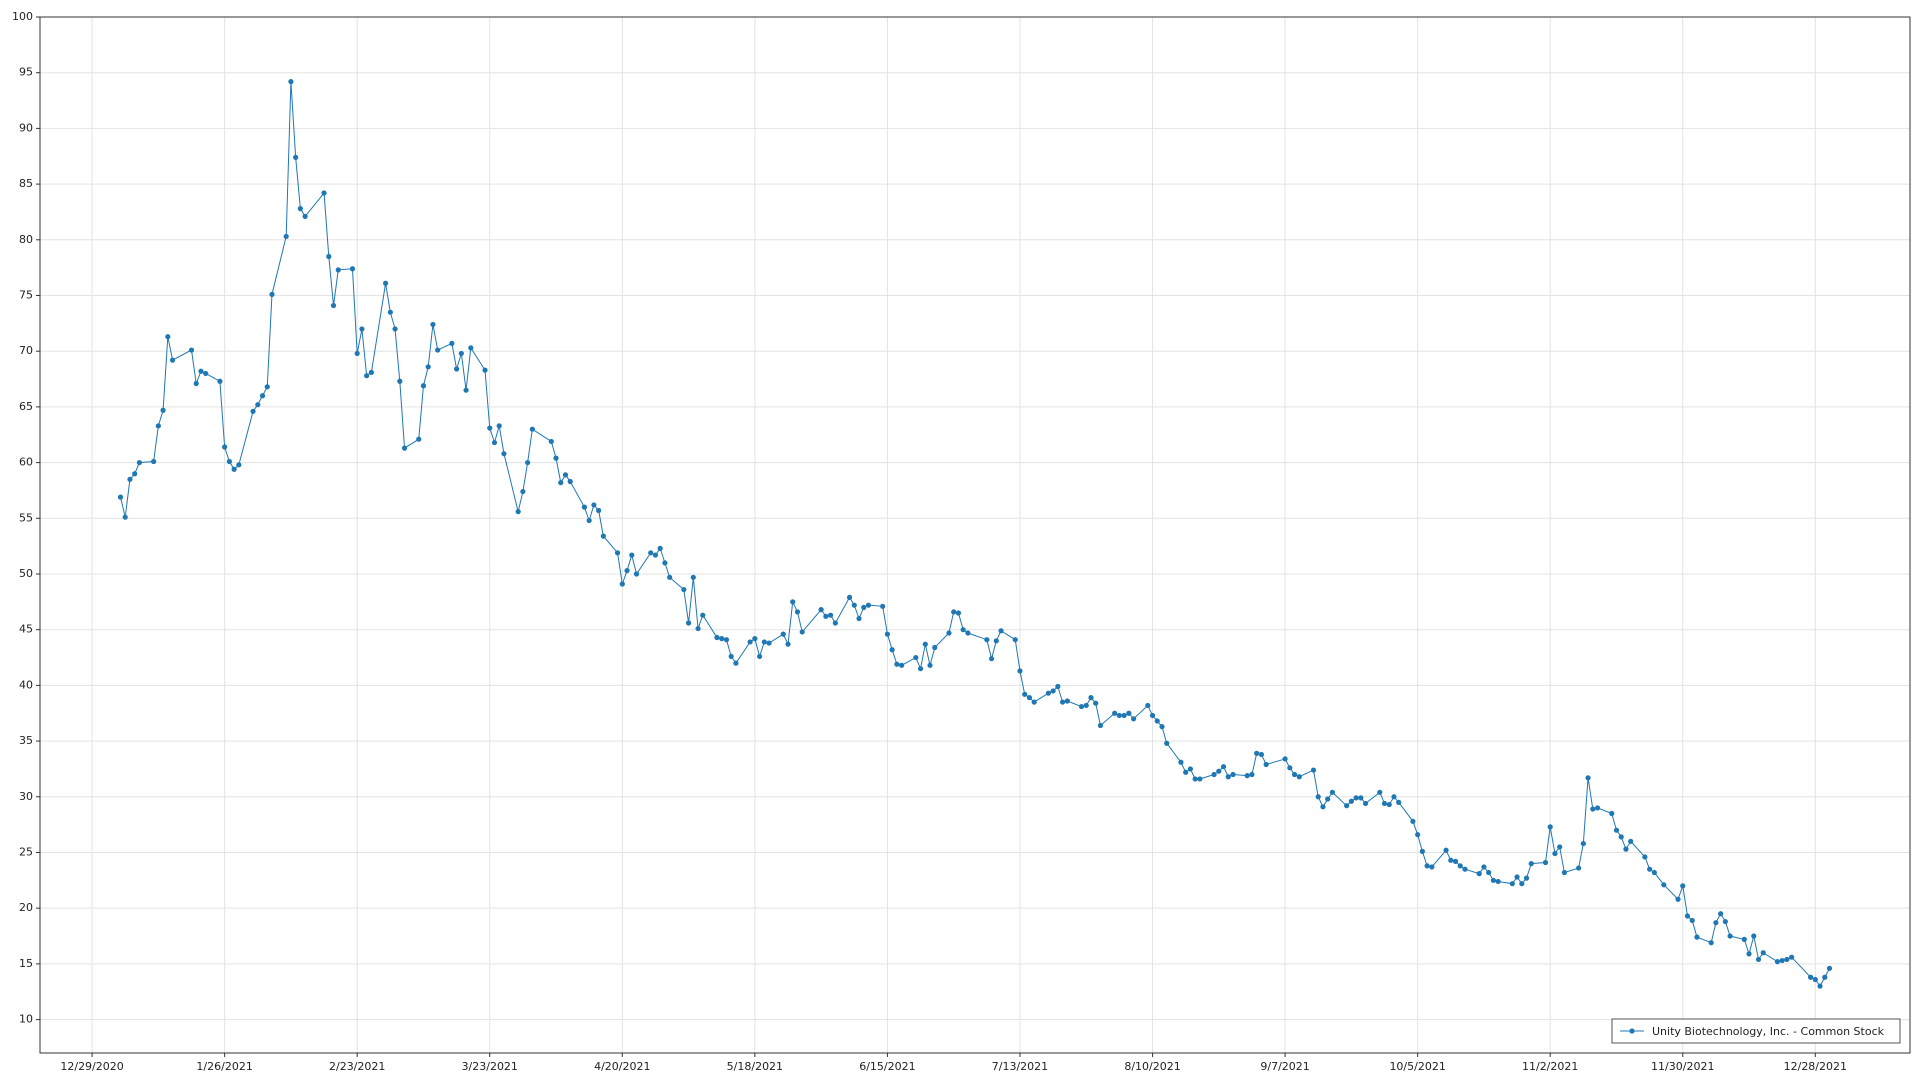 The height and width of the screenshot is (1084, 1920). Describe the element at coordinates (26, 406) in the screenshot. I see `y-tick-label: 65` at that location.